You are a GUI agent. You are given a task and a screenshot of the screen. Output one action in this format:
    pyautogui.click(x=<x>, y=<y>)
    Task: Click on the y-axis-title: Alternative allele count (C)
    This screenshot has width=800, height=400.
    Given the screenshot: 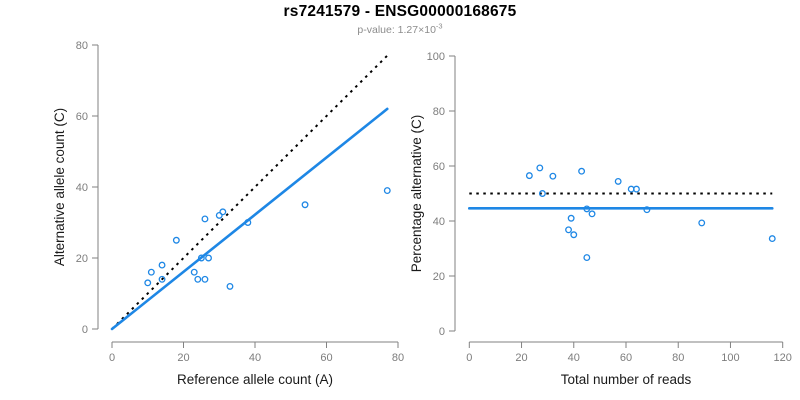 What is the action you would take?
    pyautogui.click(x=59, y=187)
    